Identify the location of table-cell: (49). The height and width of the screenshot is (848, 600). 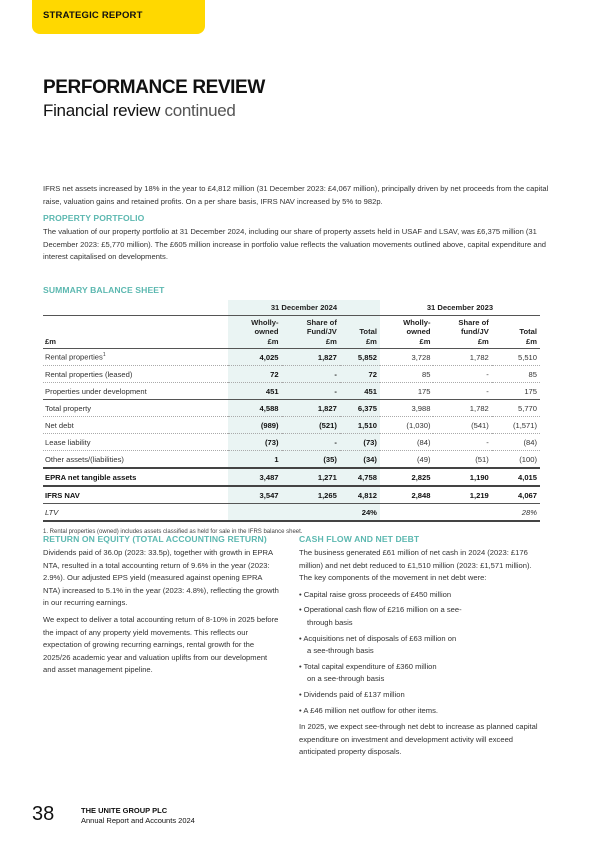
(423, 459).